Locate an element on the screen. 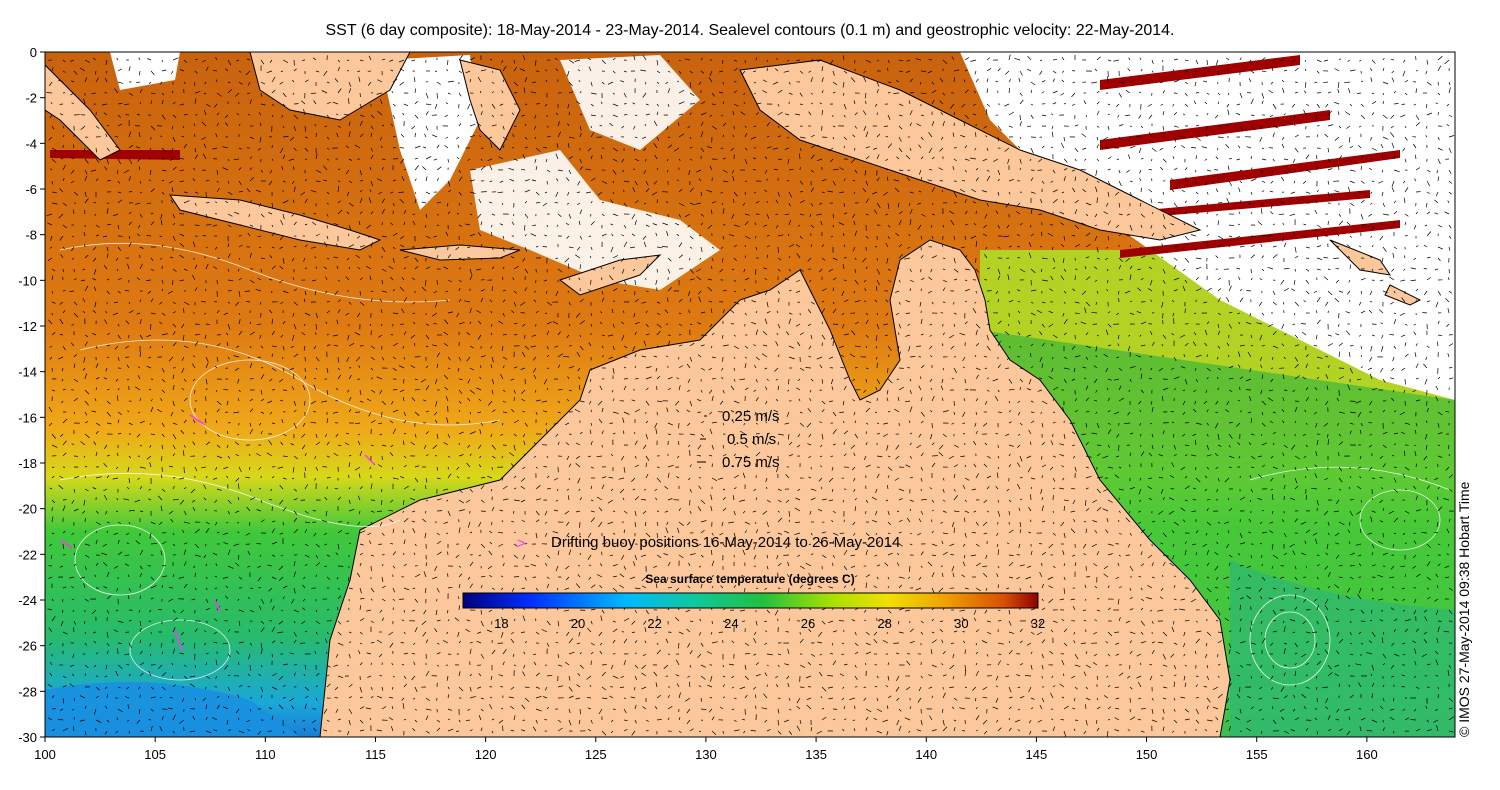 This screenshot has width=1500, height=790. pacific-island is located at coordinates (1403, 295).